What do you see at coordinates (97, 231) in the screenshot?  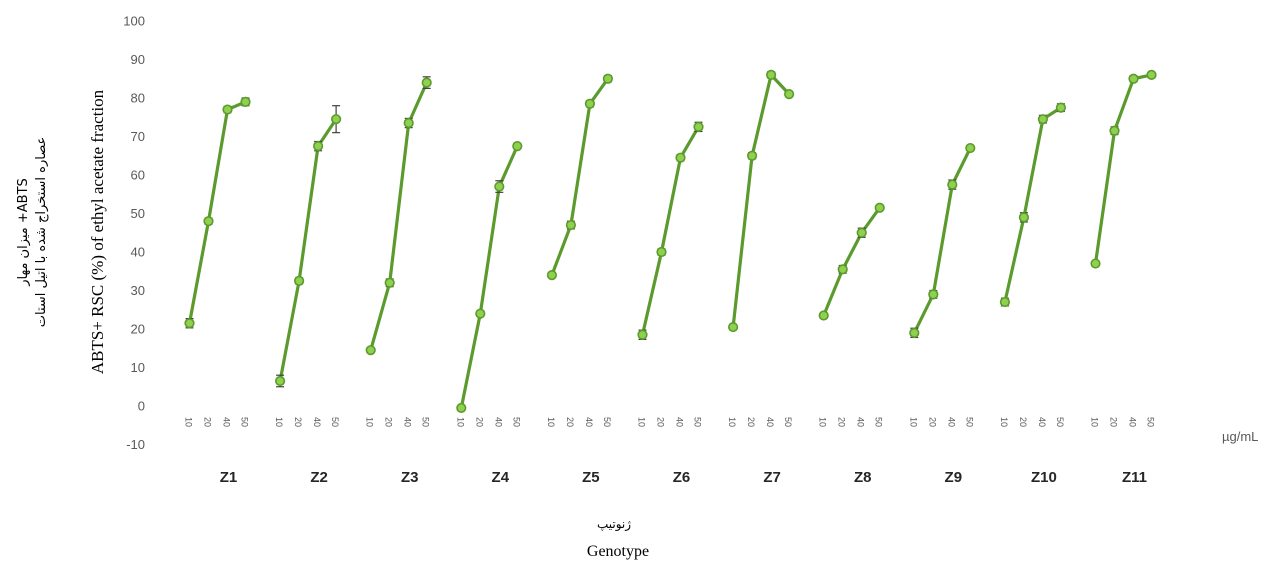 I see `y-axis-title-en: ABTS+ RSC (%) of ethyl acetate fraction` at bounding box center [97, 231].